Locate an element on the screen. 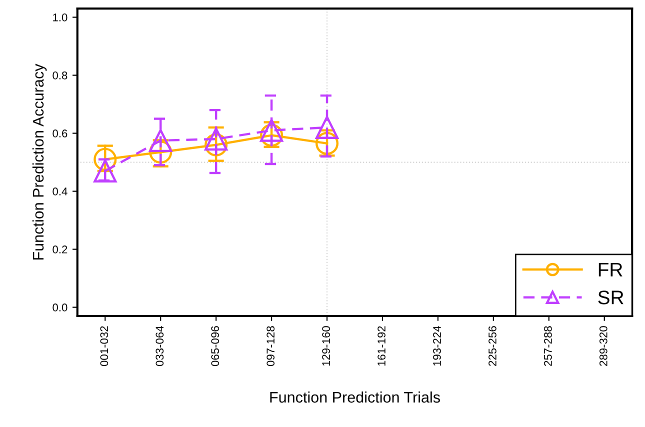 The image size is (645, 427). legend-label: SR is located at coordinates (611, 297).